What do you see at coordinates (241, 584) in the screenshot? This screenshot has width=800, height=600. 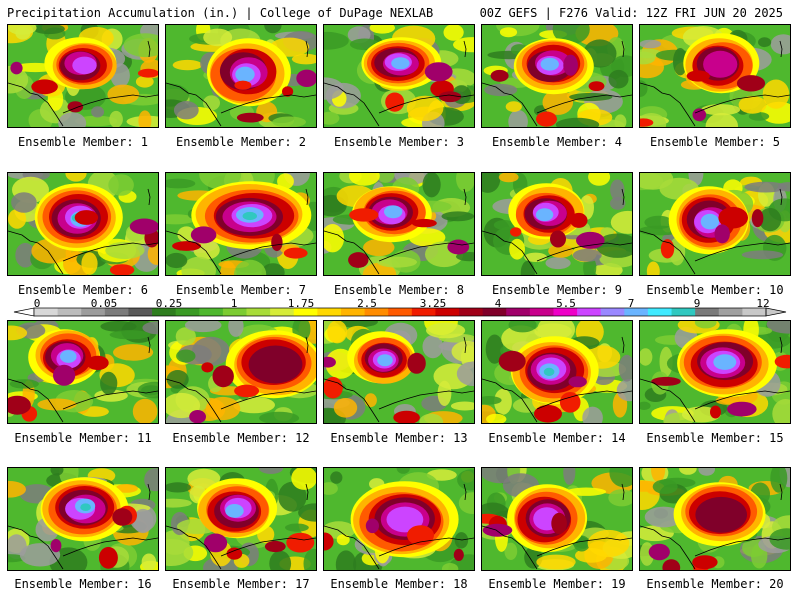 I see `ensemble-member-label: Ensemble Member: 17` at bounding box center [241, 584].